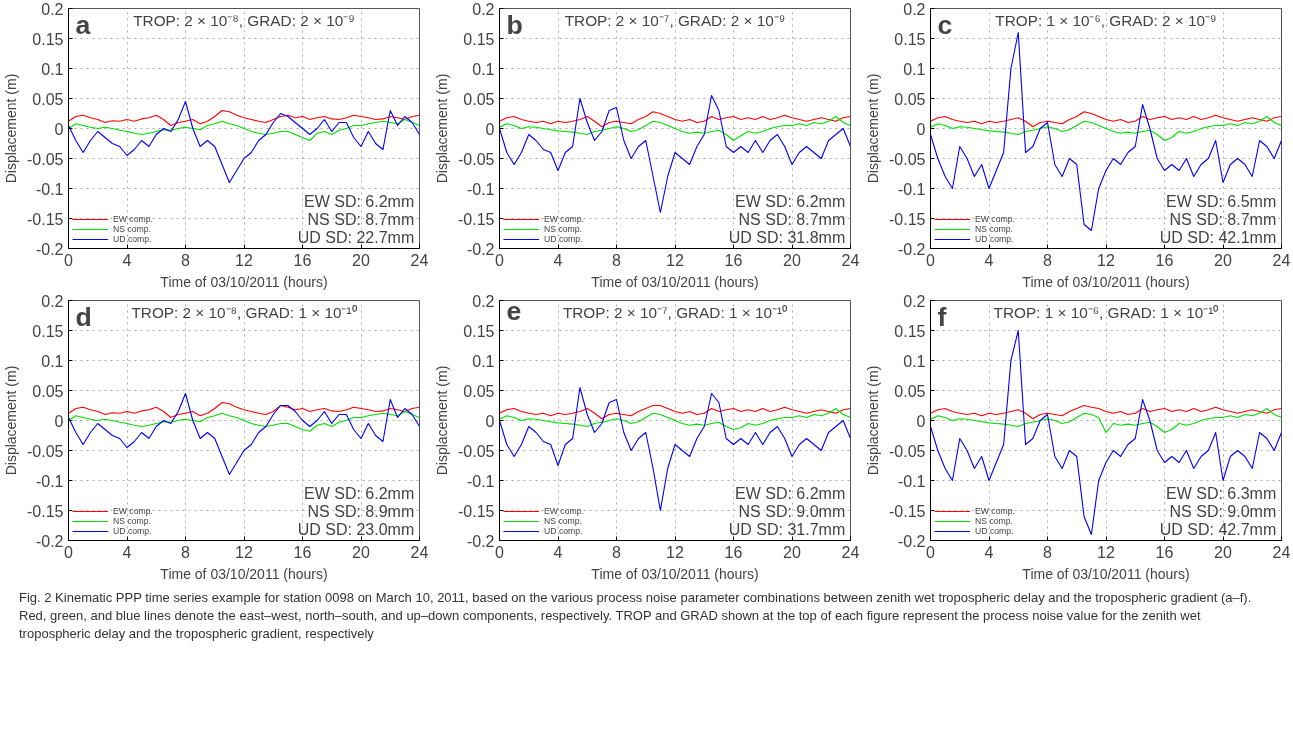  Describe the element at coordinates (787, 238) in the screenshot. I see `annotation: UD SD: 31.8mm` at that location.